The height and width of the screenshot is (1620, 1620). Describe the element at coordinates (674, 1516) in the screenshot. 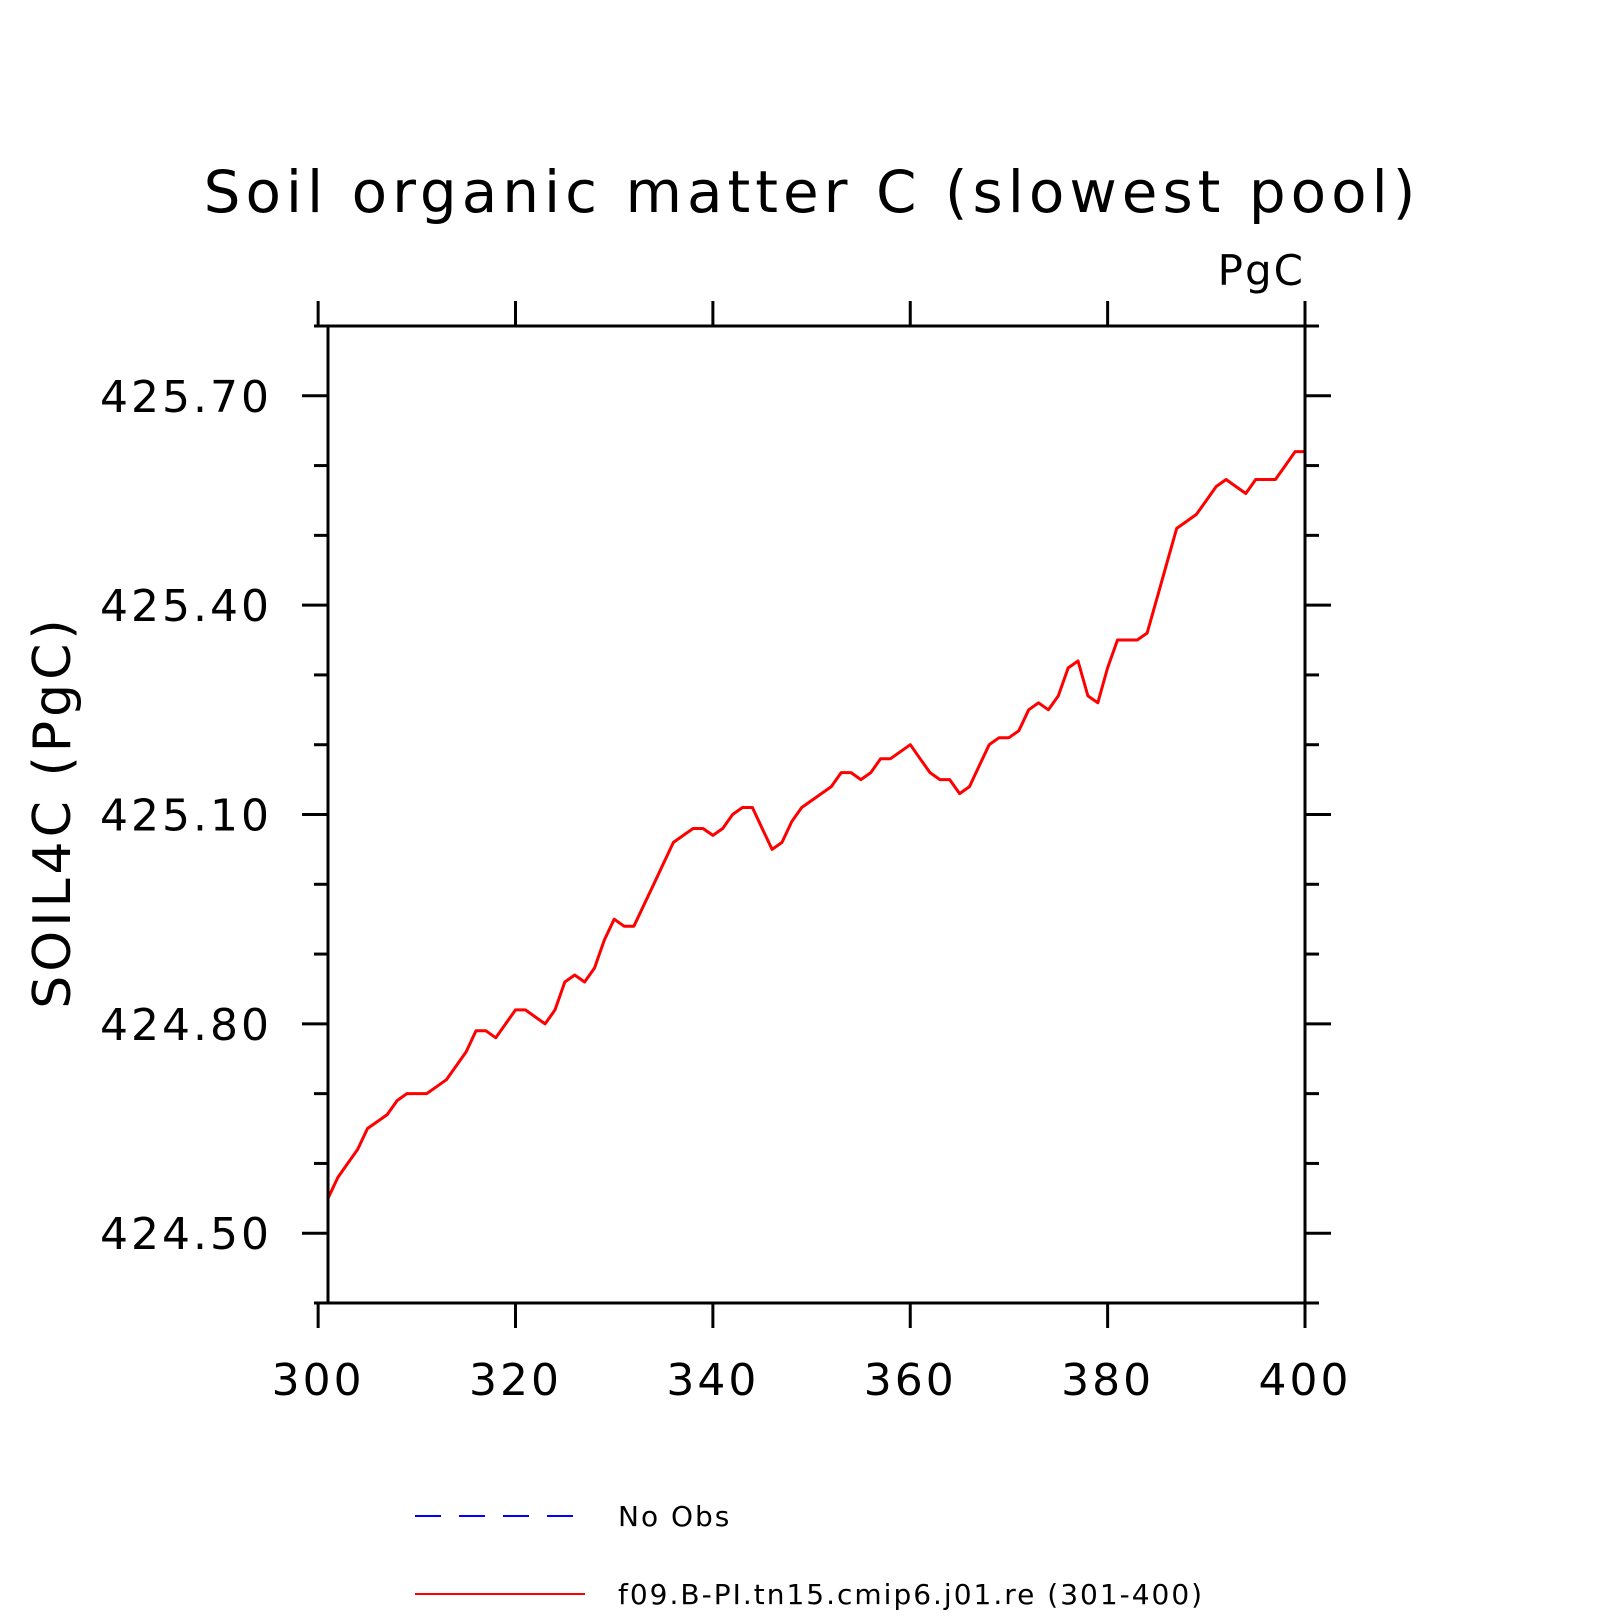

I see `legend-label-no-obs: No Obs` at that location.